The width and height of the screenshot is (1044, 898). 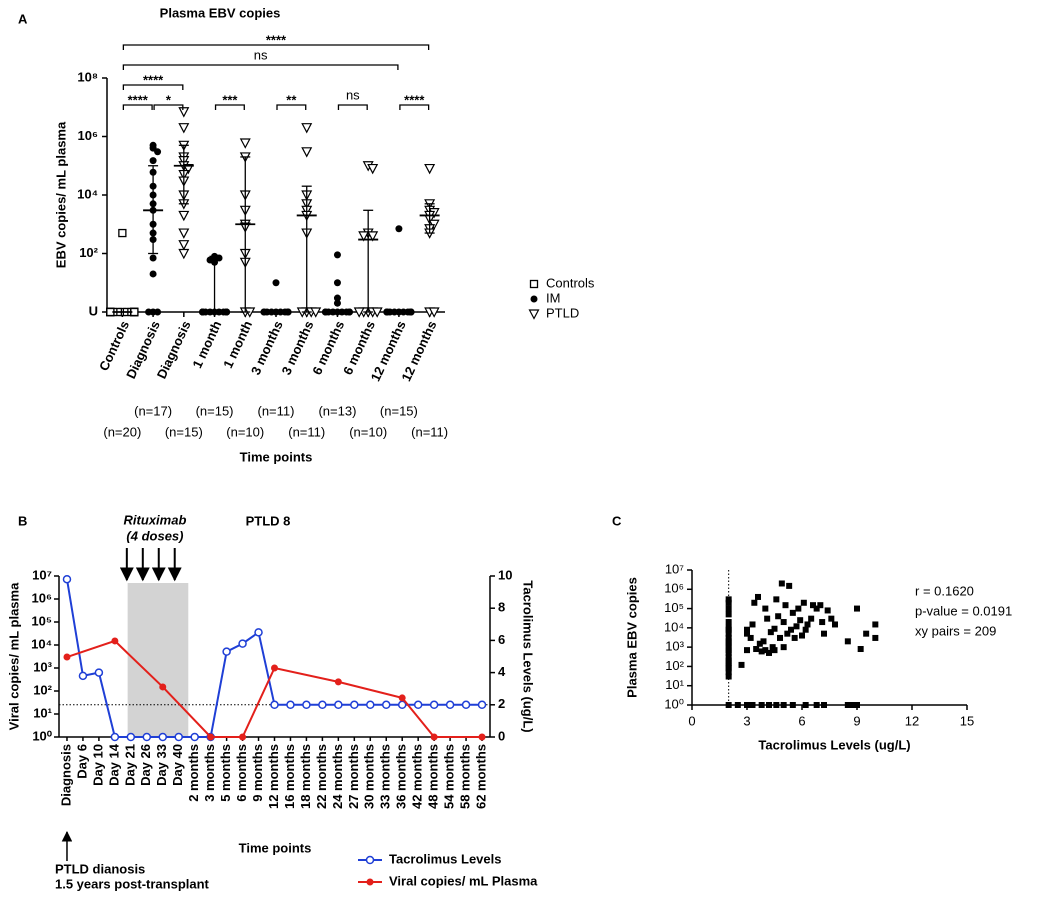 I want to click on x-tick-label: 6, so click(x=801, y=720).